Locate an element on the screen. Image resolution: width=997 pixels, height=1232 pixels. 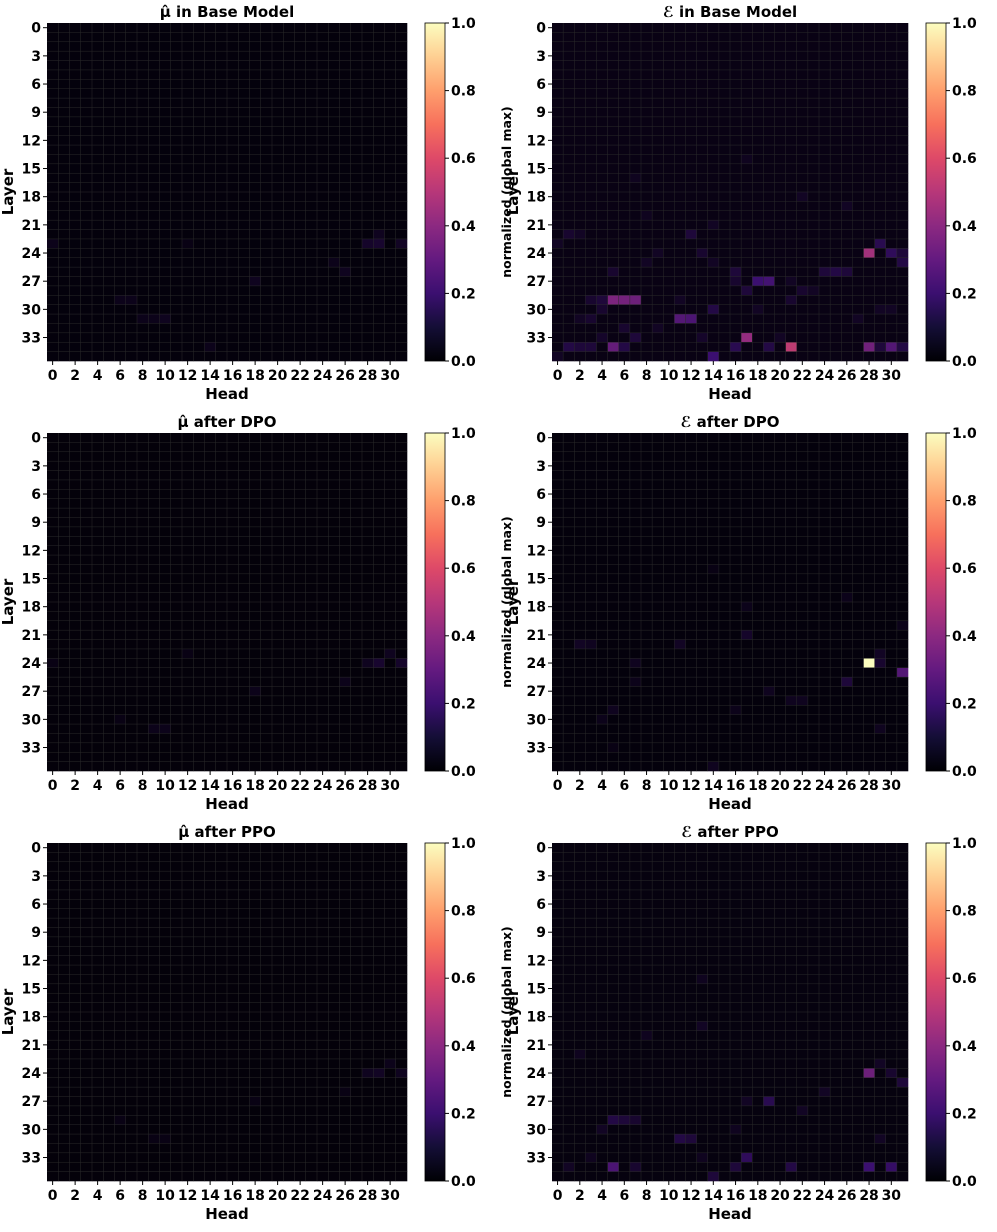
colorbar-tick-label: 0.4 is located at coordinates (463, 227).